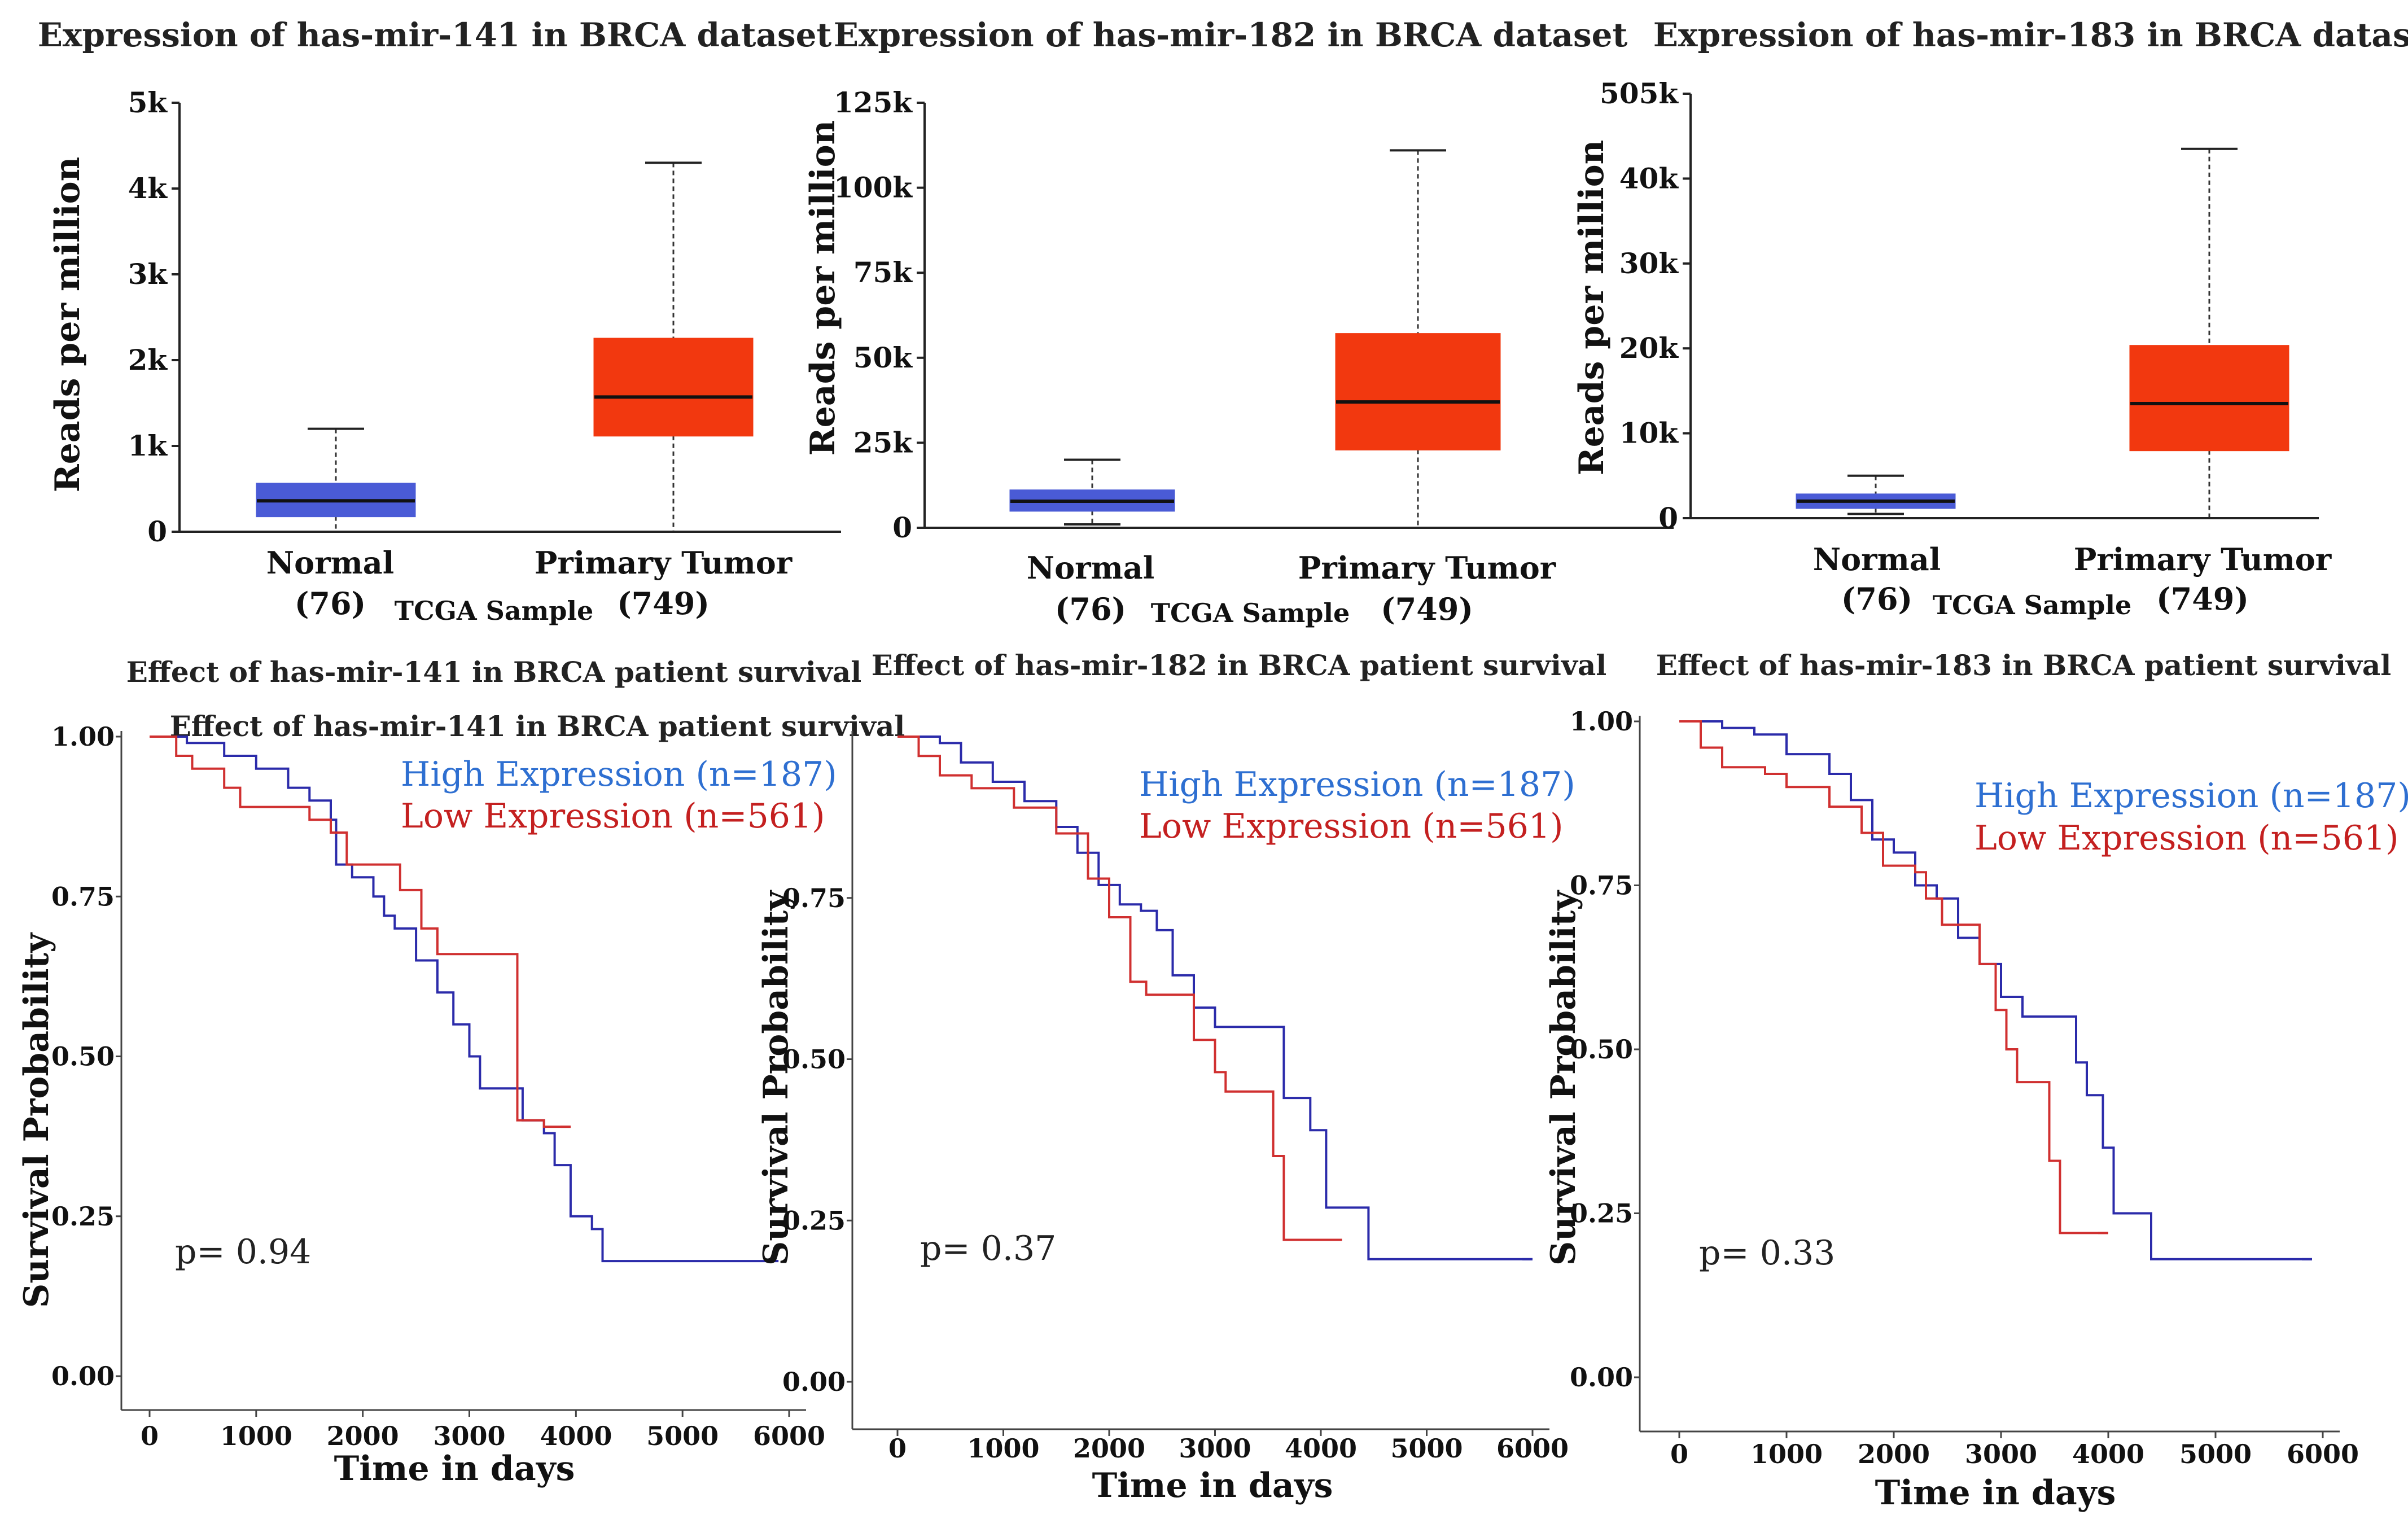 The height and width of the screenshot is (1528, 2408). I want to click on y-tick-label: 10k, so click(1649, 433).